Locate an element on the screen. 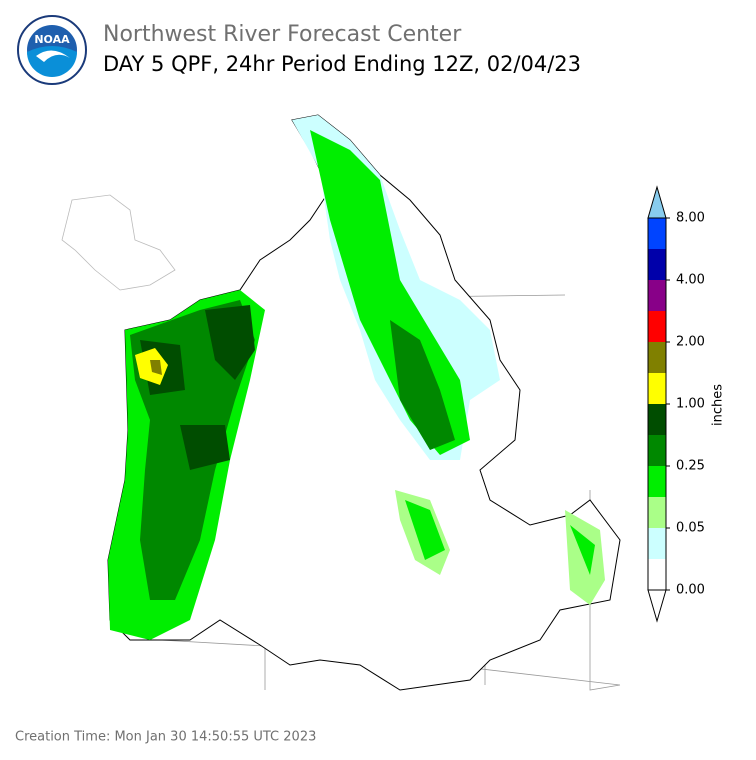  colorbar-under is located at coordinates (657, 606).